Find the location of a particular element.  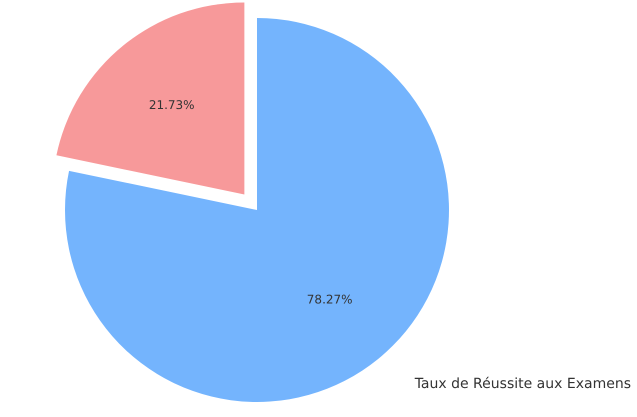

text: Taux de Réussite aux Examens is located at coordinates (522, 384).